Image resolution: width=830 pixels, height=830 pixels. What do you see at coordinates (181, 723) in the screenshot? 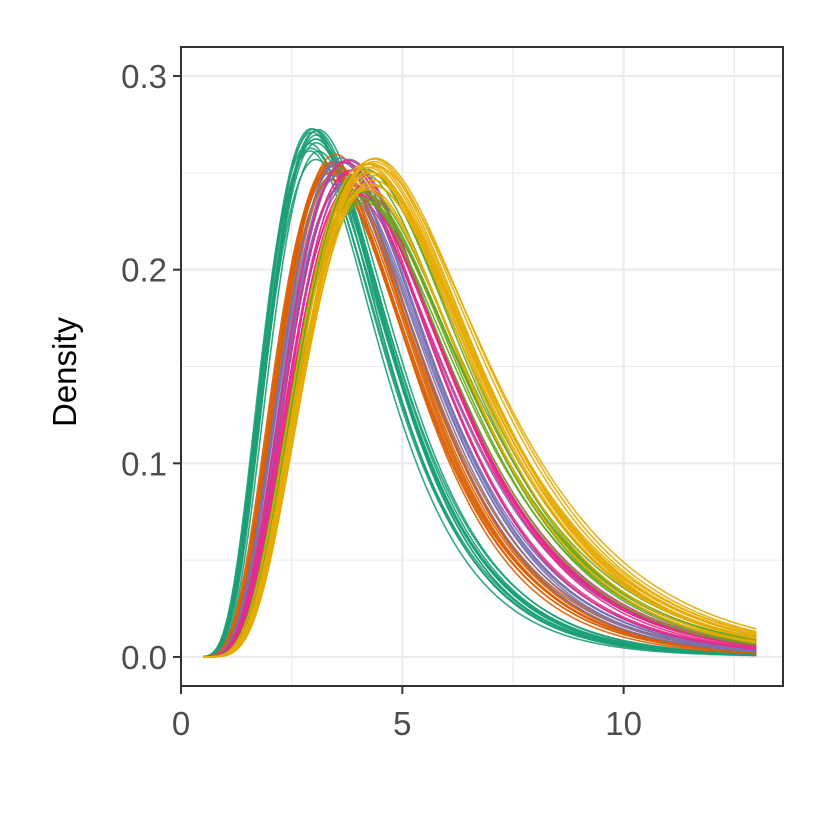
I see `x-tick-label: 0` at bounding box center [181, 723].